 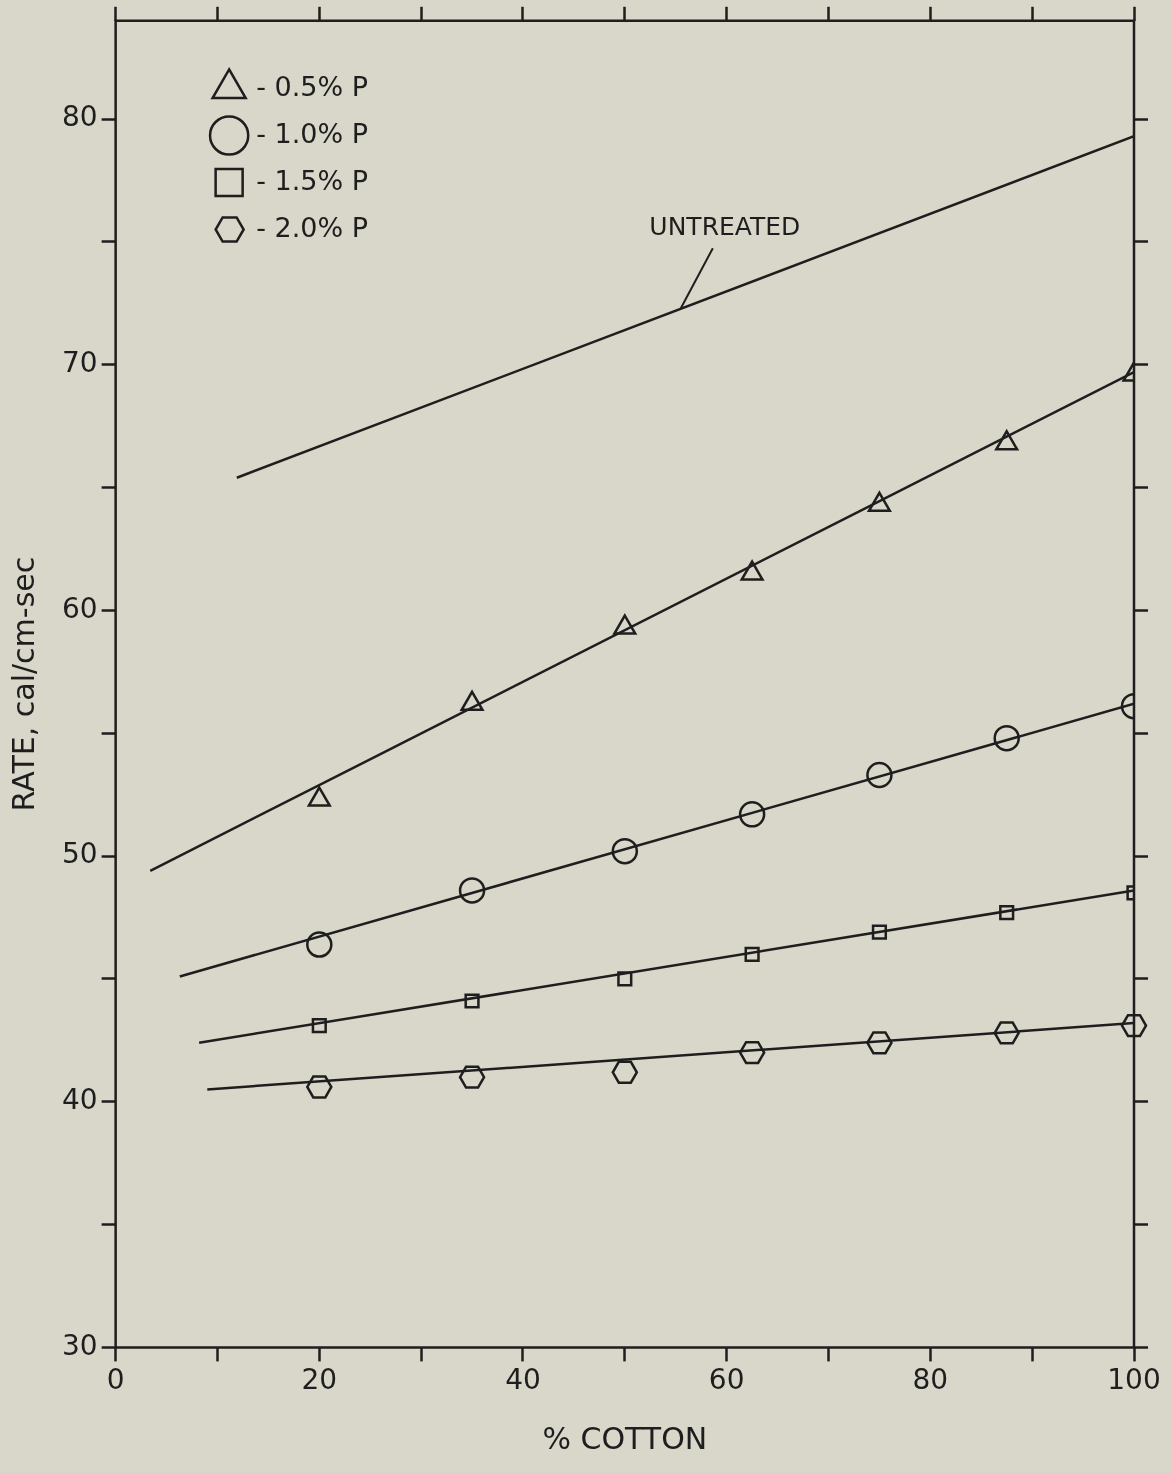 I want to click on legend-label: - 0.5% P, so click(x=312, y=86).